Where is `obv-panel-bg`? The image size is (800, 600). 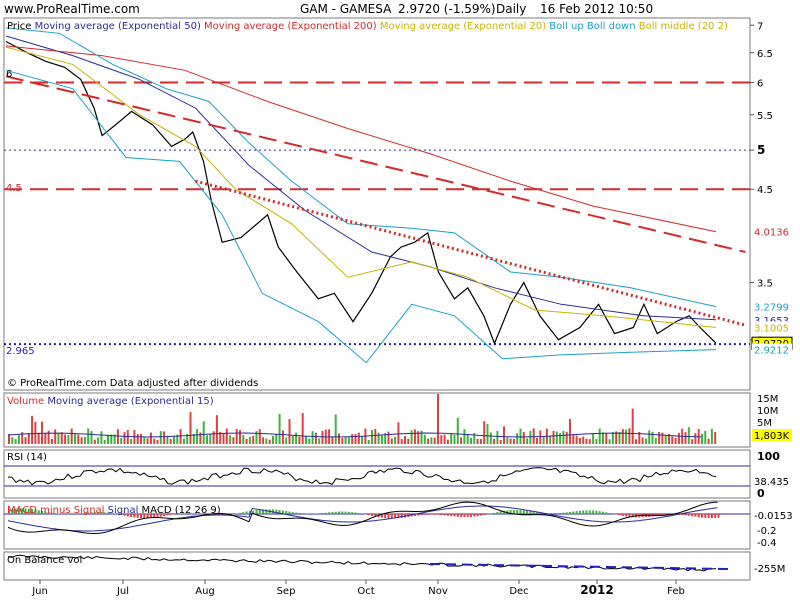
obv-panel-bg is located at coordinates (377, 566).